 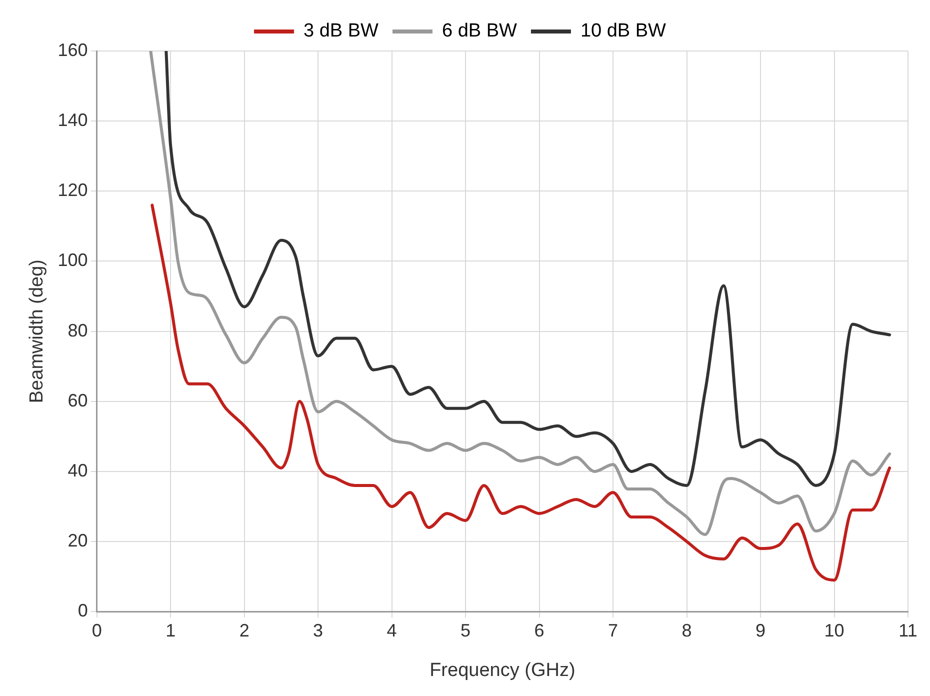 What do you see at coordinates (539, 630) in the screenshot?
I see `x-tick-label: 6` at bounding box center [539, 630].